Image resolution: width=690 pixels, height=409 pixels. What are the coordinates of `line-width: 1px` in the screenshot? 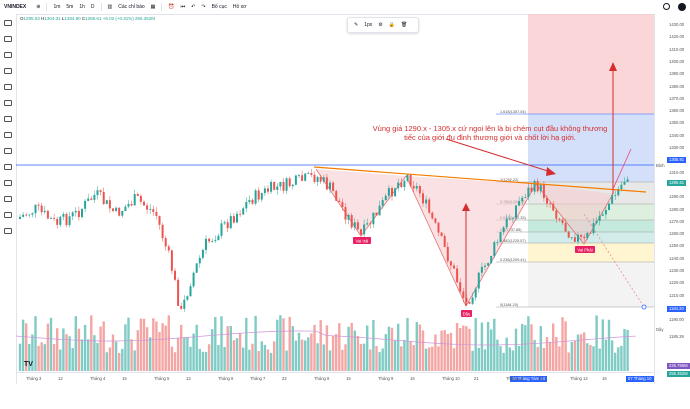 It's located at (368, 25).